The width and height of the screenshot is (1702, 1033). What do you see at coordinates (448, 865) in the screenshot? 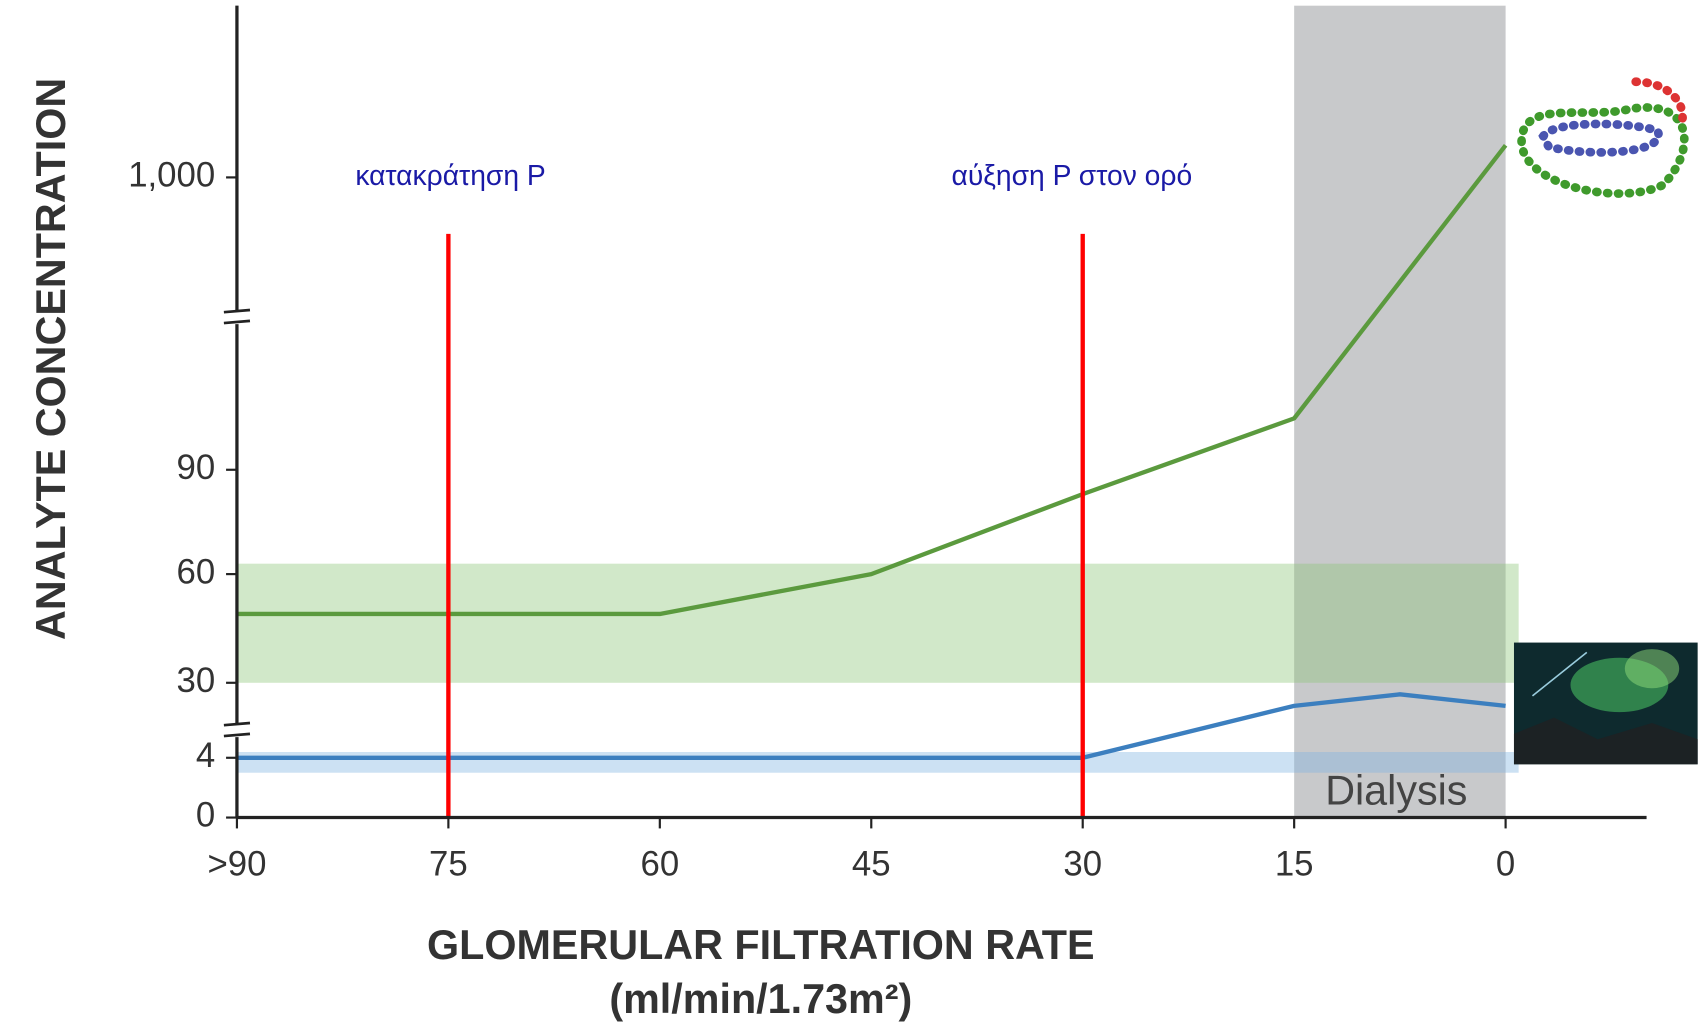
I see `x-tick-label: 75` at bounding box center [448, 865].